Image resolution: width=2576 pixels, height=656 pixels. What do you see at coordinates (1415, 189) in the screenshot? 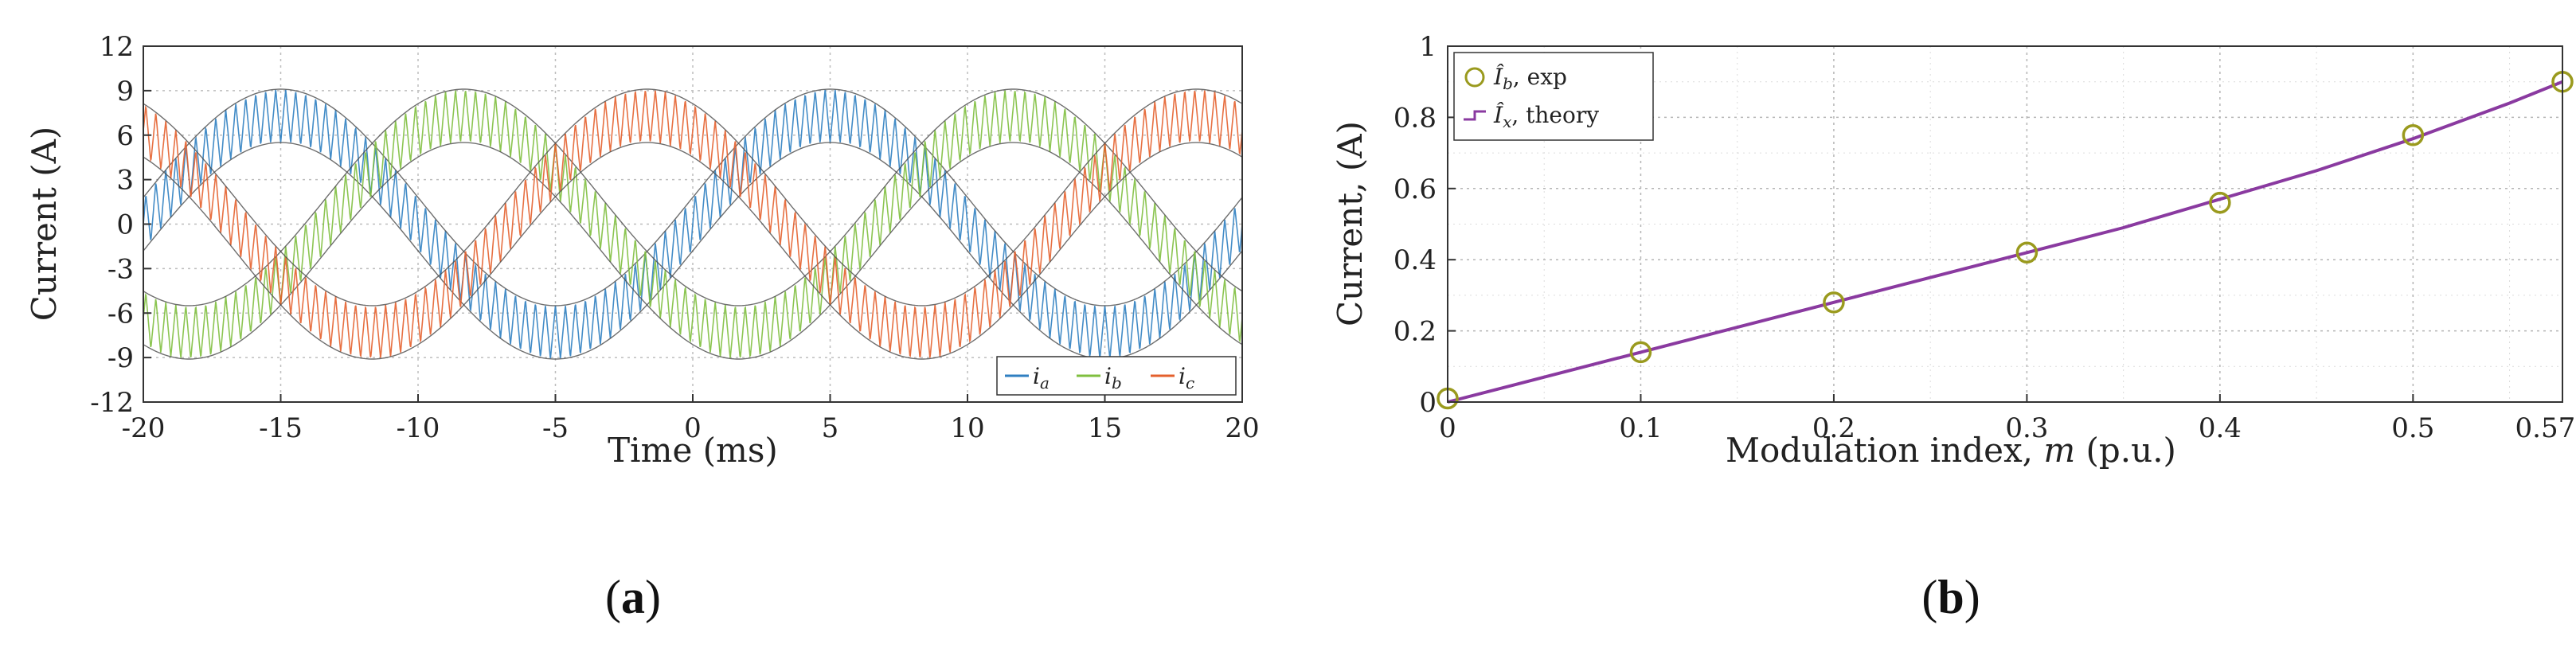
I see `plot-b-ytick-label: 0.6` at bounding box center [1415, 189].